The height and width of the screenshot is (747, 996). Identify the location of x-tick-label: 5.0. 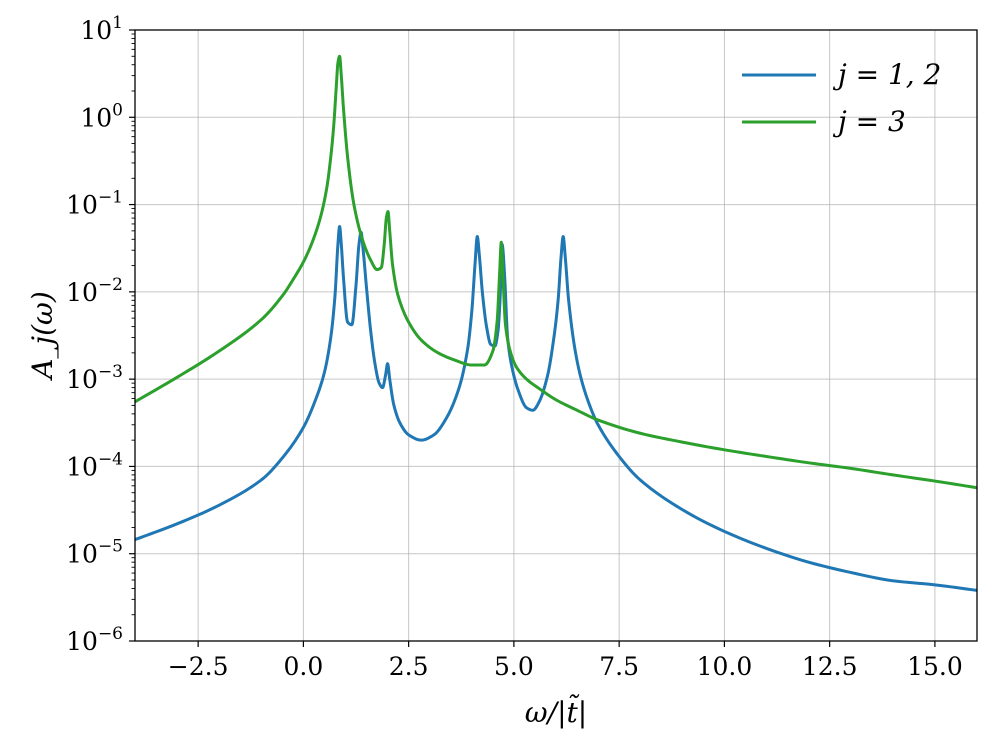
(514, 666).